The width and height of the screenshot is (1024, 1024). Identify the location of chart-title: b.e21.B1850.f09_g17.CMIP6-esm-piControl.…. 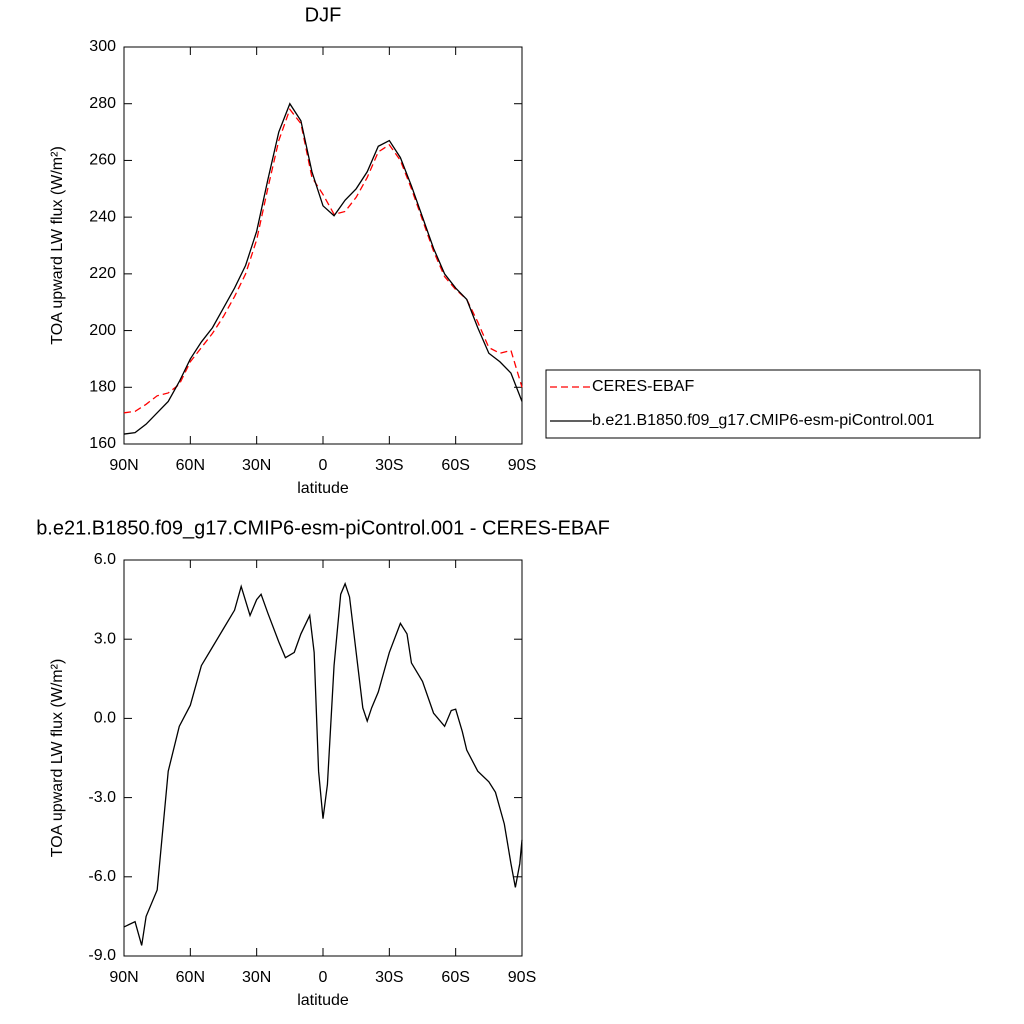
(323, 528).